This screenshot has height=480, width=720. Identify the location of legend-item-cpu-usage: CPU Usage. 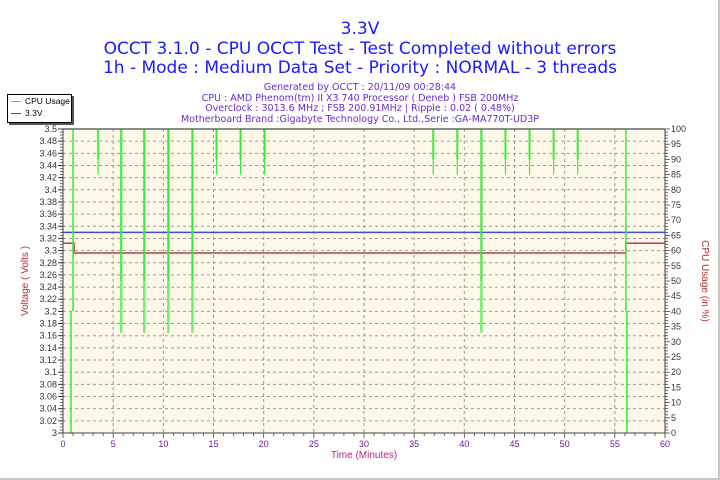
(39, 101).